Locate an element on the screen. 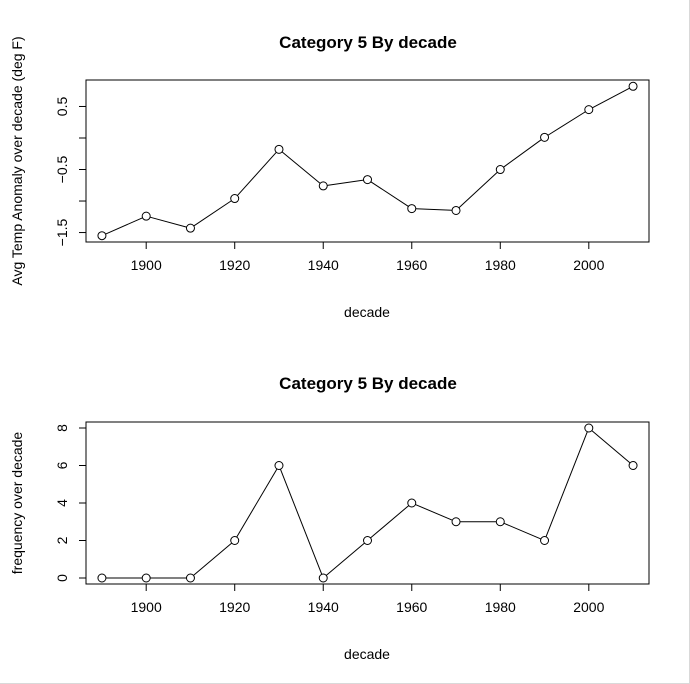 This screenshot has height=684, width=690. panel-1-y-tick-label: 0.5 is located at coordinates (62, 107).